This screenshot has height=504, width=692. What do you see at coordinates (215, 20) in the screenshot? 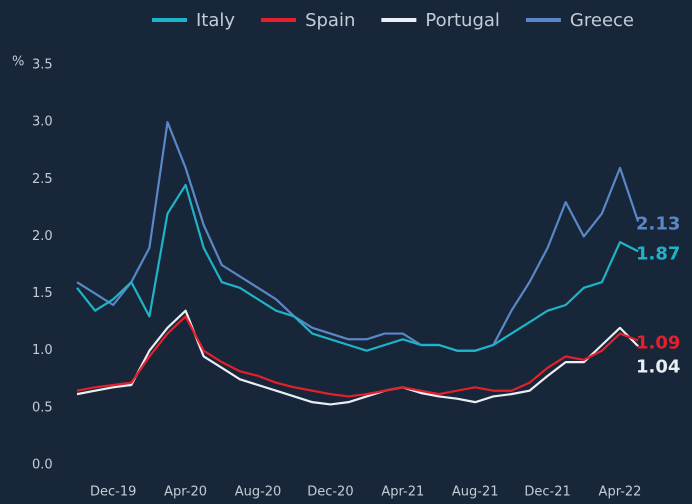
I see `legend-label: Italy` at bounding box center [215, 20].